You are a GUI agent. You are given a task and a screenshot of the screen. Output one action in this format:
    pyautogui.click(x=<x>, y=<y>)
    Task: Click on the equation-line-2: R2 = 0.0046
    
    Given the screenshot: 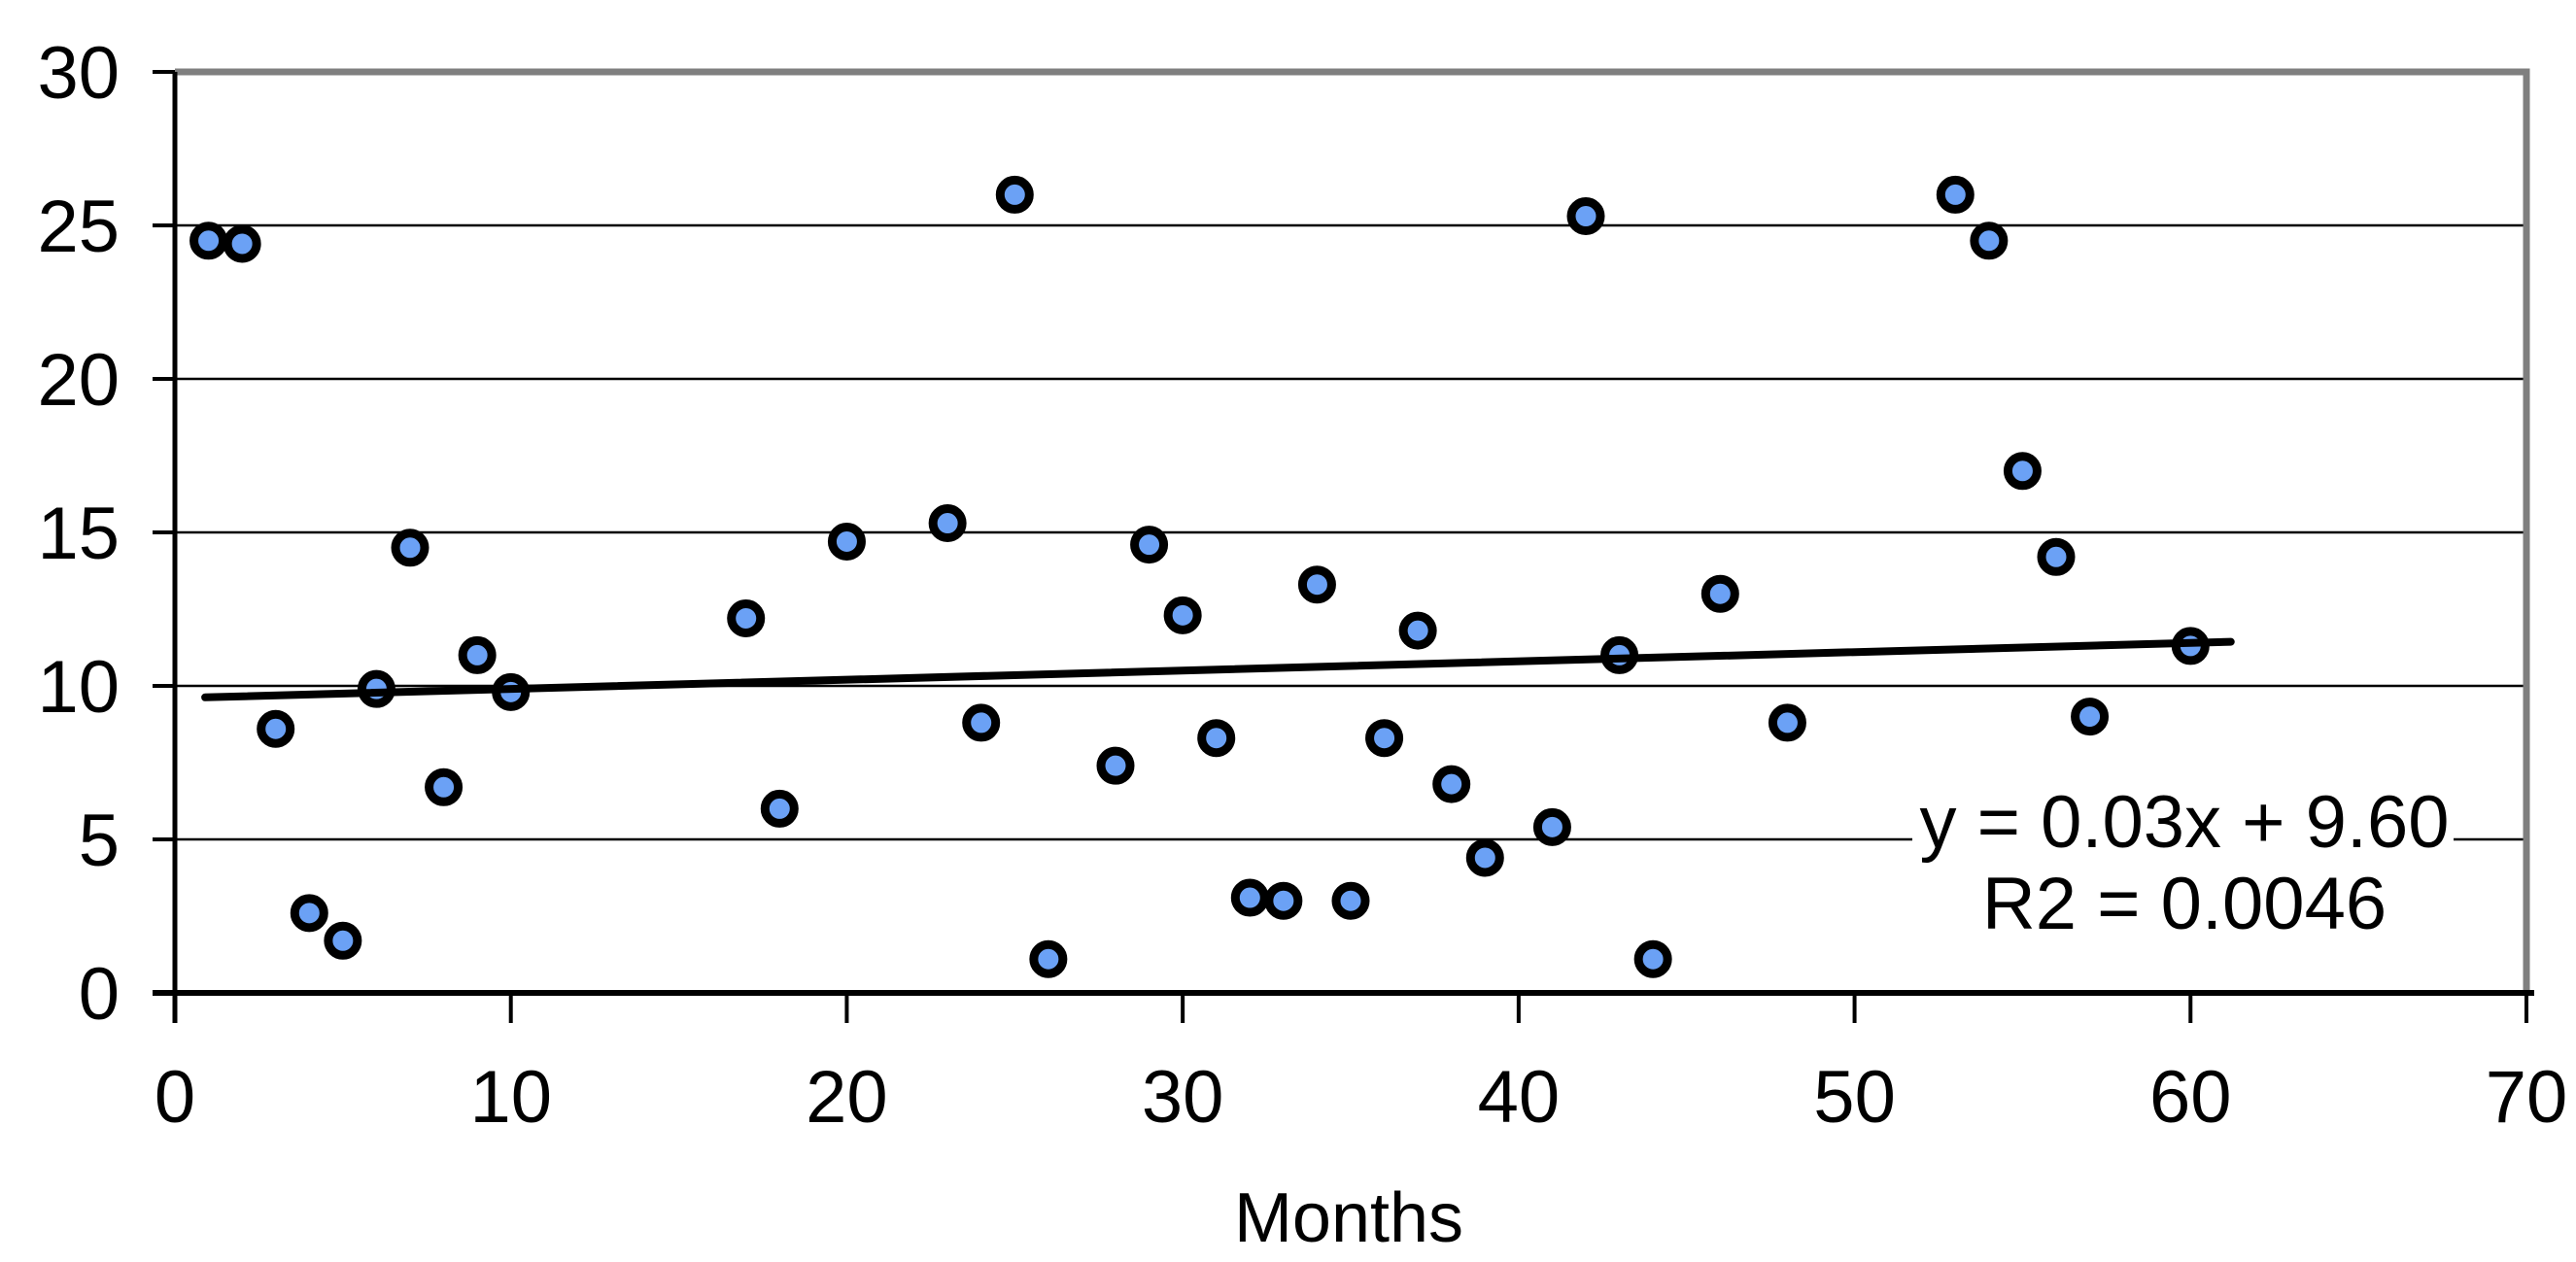 What is the action you would take?
    pyautogui.click(x=2184, y=904)
    